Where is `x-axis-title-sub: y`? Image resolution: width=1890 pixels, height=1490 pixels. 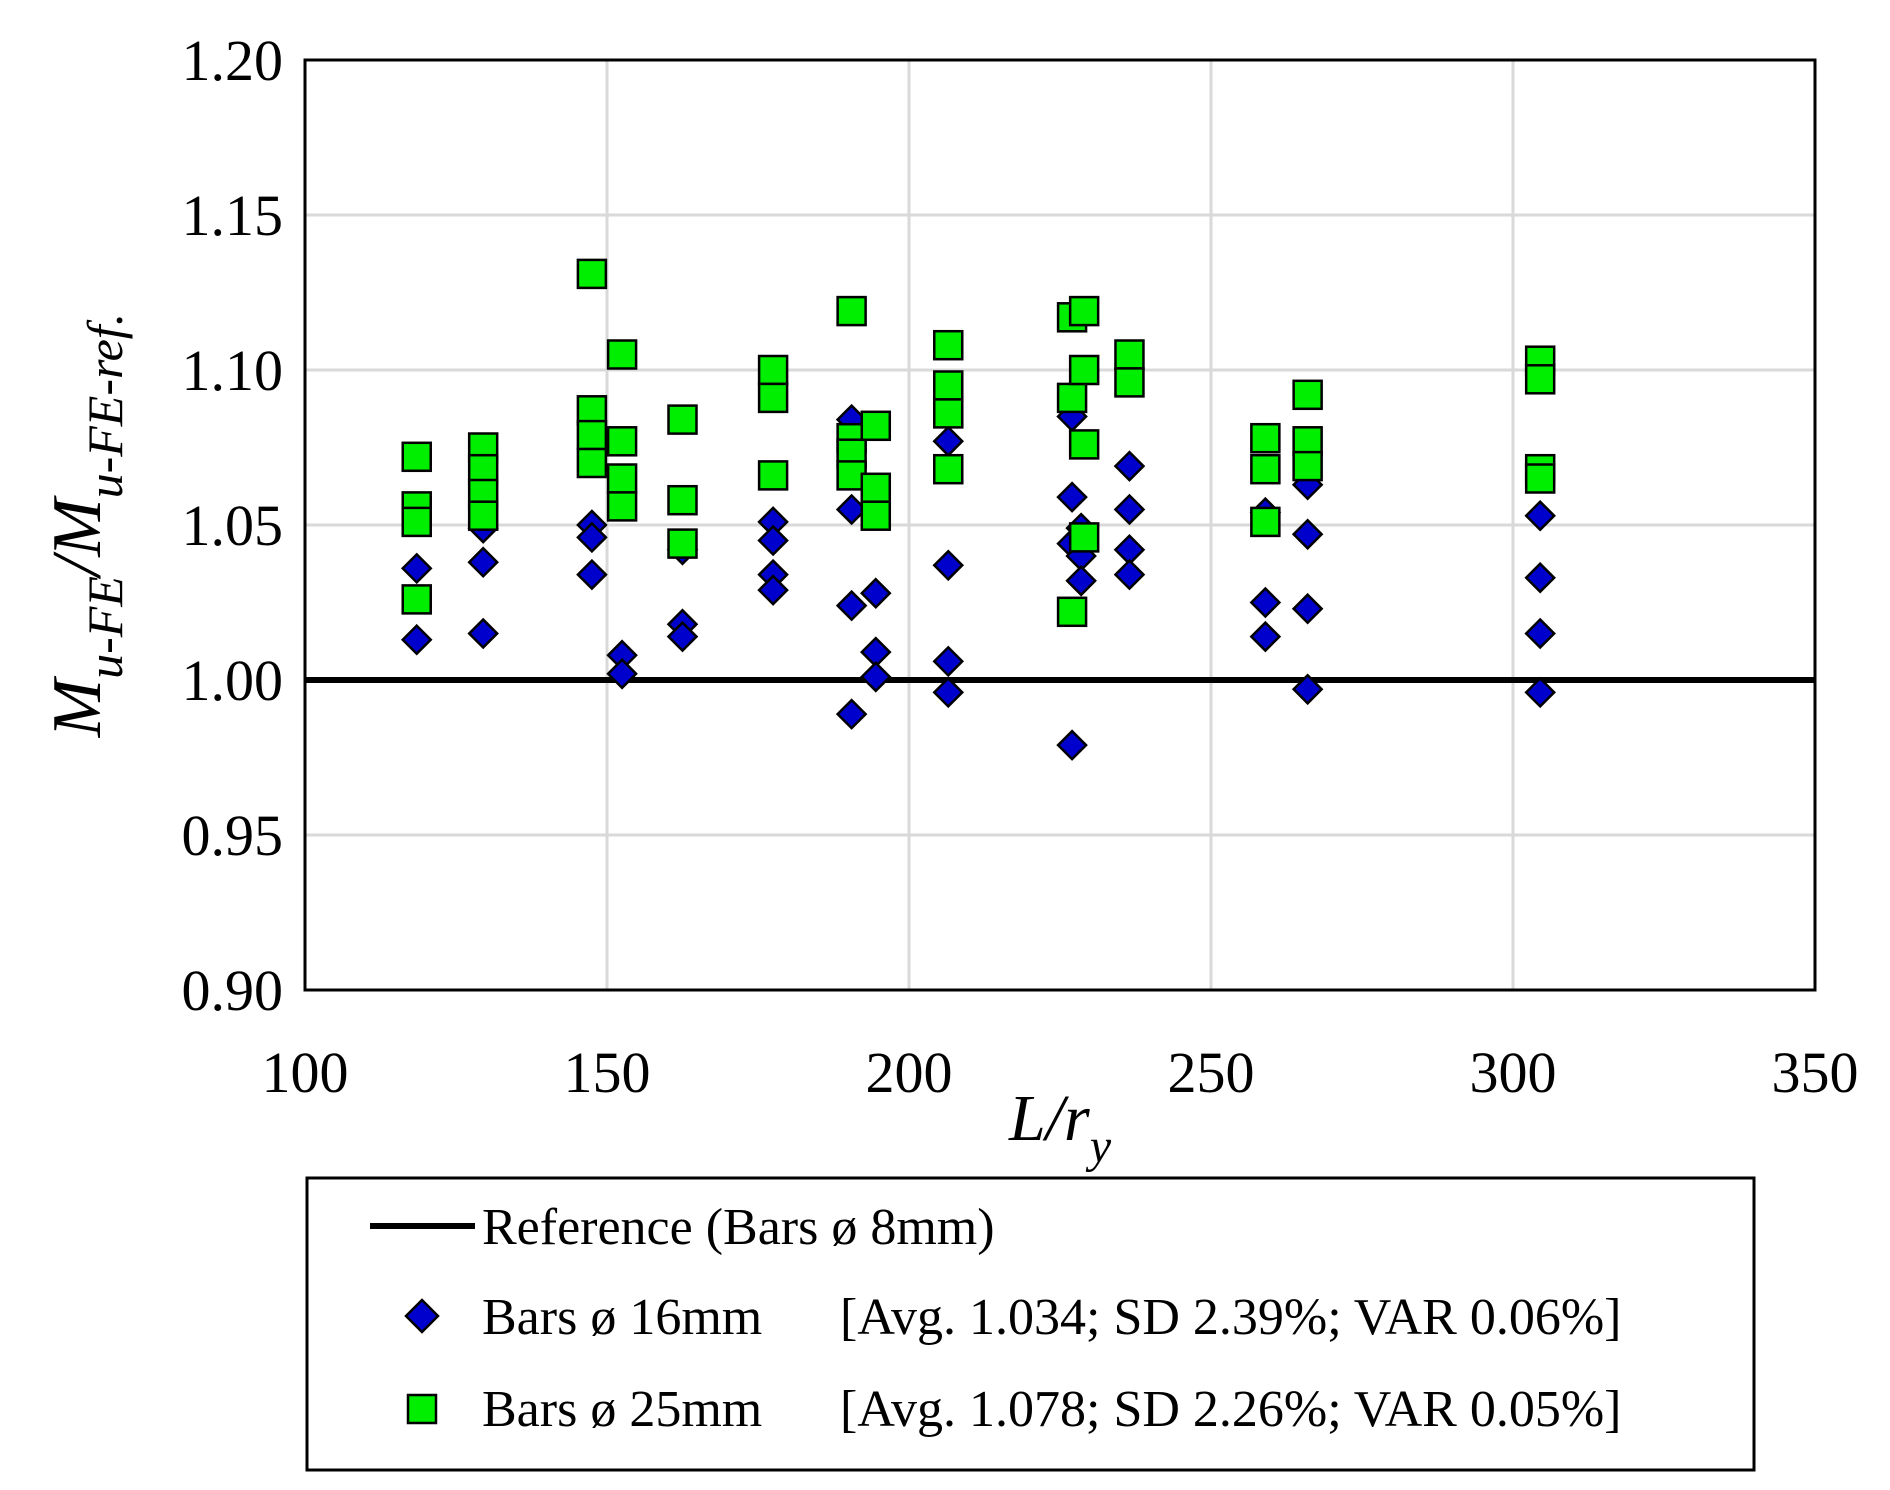 x-axis-title-sub: y is located at coordinates (1098, 1146).